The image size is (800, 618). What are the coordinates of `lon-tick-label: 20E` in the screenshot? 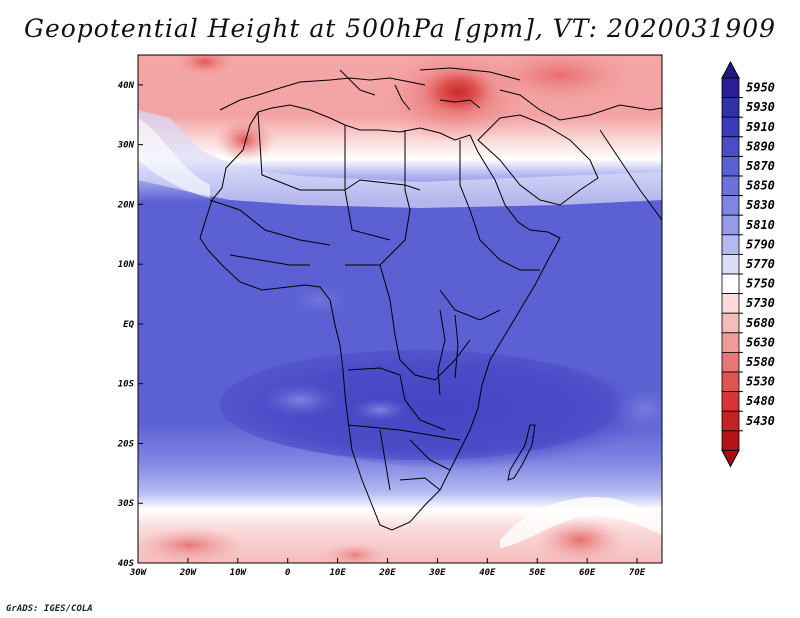 It's located at (387, 573).